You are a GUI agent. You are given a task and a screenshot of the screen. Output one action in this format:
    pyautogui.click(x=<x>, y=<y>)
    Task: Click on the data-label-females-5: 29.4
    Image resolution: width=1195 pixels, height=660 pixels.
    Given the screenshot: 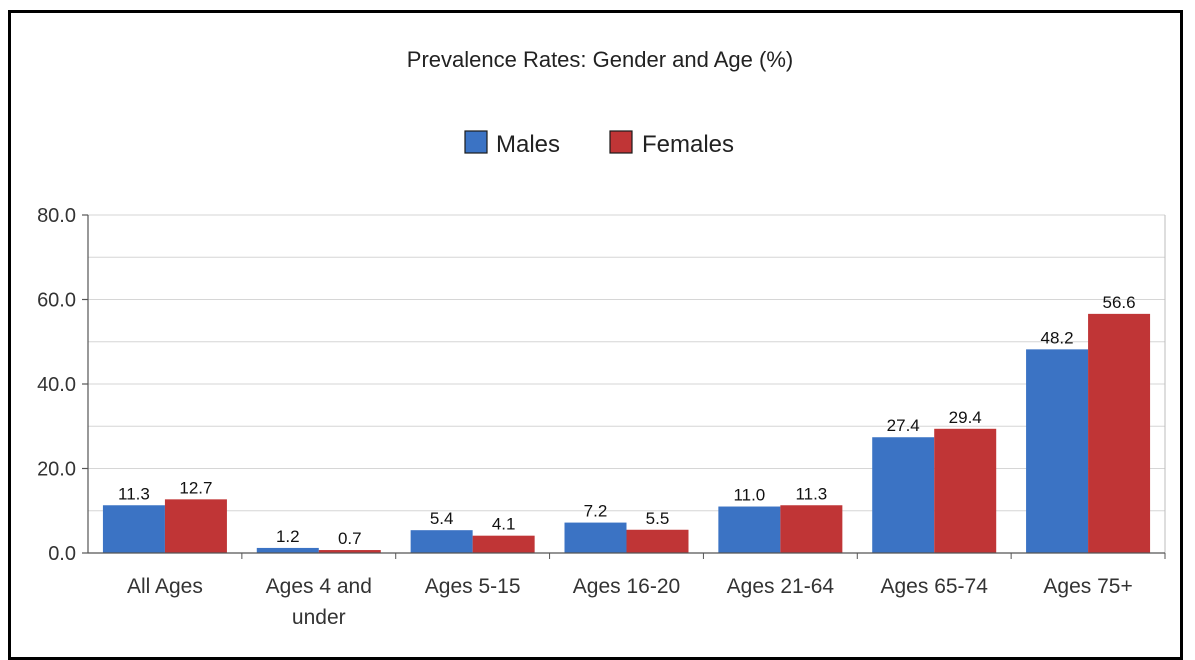 What is the action you would take?
    pyautogui.click(x=965, y=417)
    